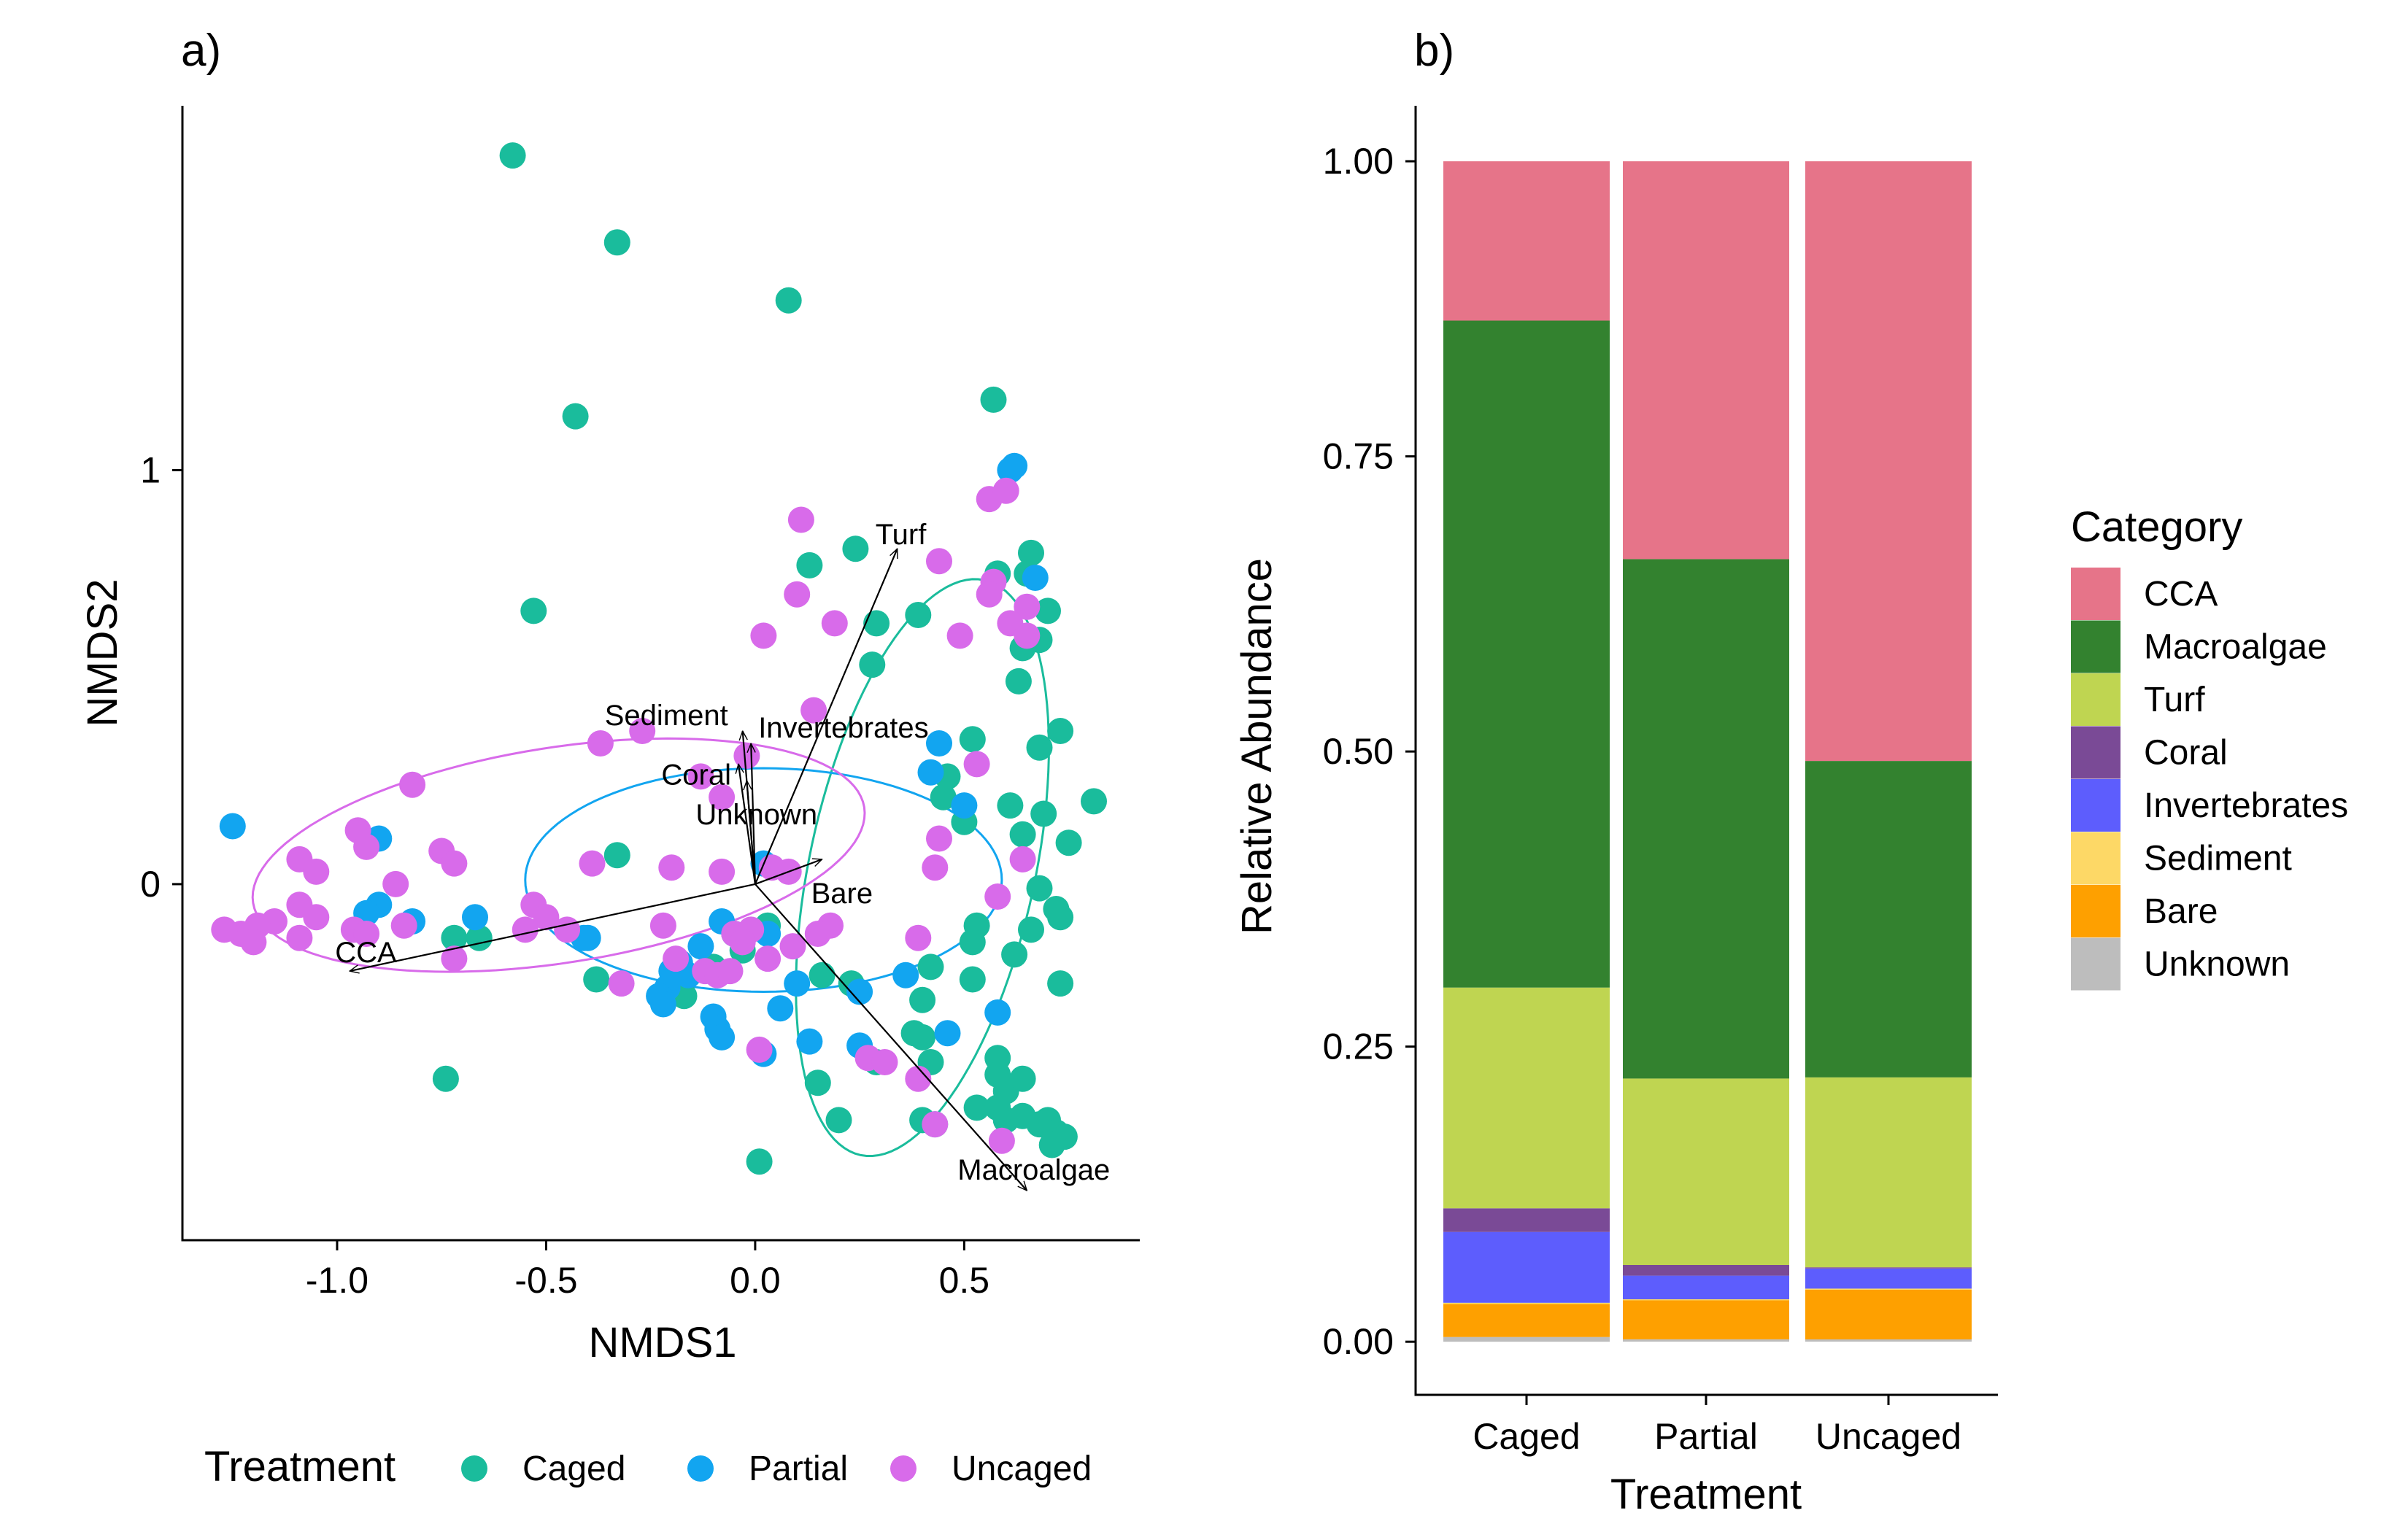  Describe the element at coordinates (2174, 700) in the screenshot. I see `legend-label-turf: Turf` at that location.